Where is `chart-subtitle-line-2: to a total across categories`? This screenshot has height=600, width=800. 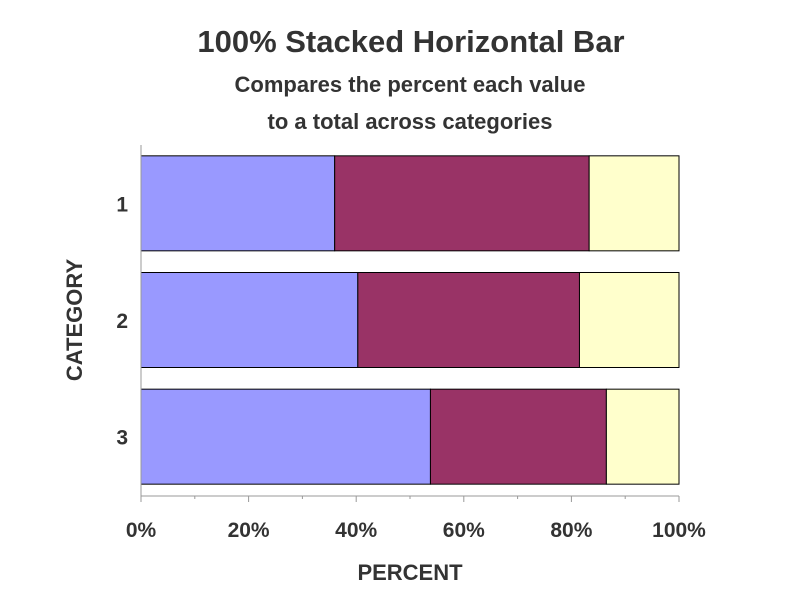
chart-subtitle-line-2: to a total across categories is located at coordinates (410, 121).